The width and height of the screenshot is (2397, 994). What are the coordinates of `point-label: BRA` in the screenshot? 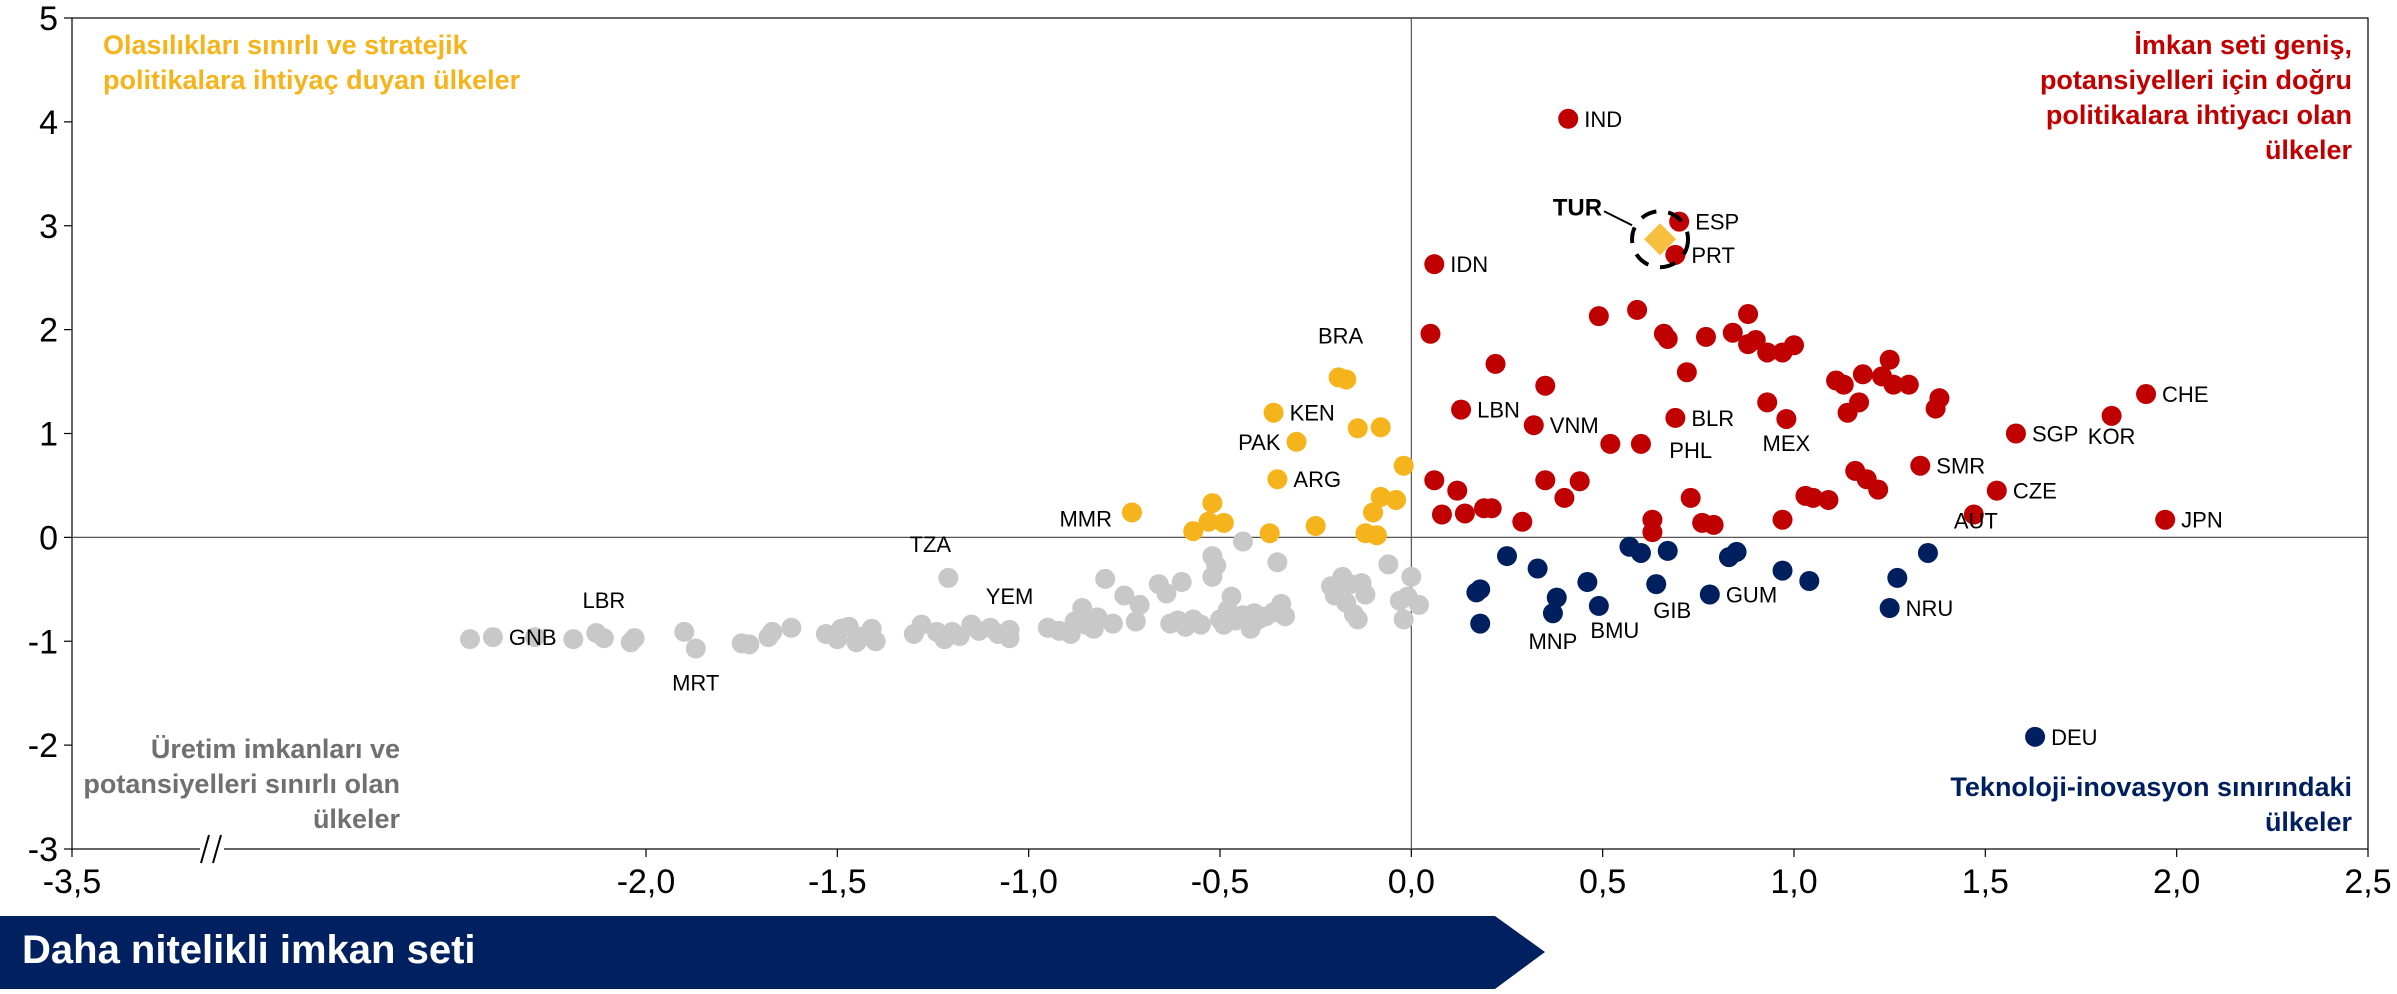 It's located at (1341, 335).